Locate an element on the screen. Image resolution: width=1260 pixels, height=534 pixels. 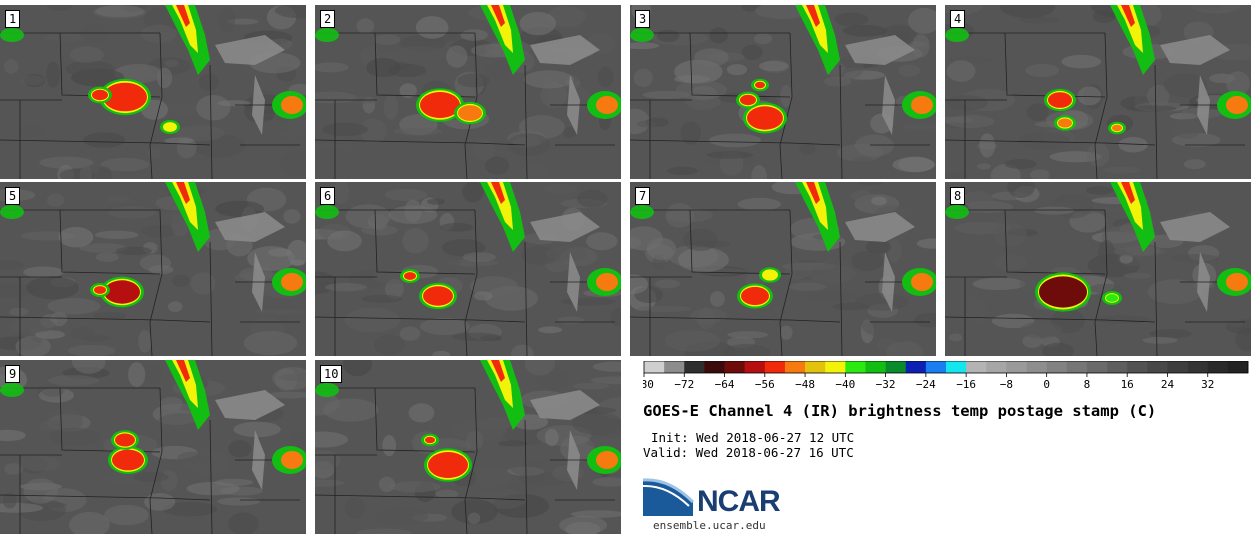
panel-number-label: 10 is located at coordinates (331, 374).